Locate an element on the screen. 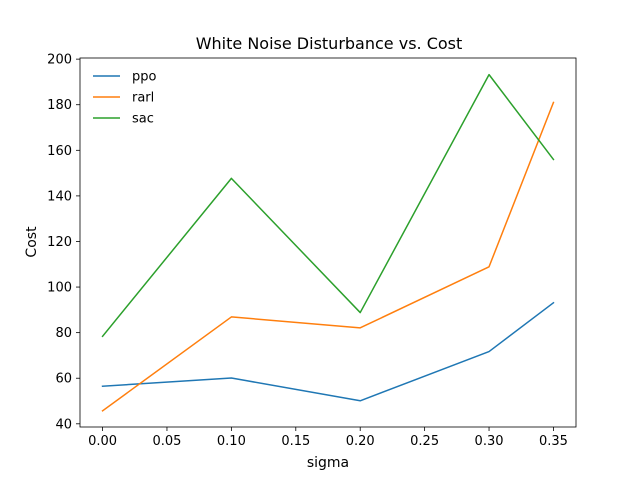 The image size is (640, 480). x-tick-label: 0.35 is located at coordinates (553, 441).